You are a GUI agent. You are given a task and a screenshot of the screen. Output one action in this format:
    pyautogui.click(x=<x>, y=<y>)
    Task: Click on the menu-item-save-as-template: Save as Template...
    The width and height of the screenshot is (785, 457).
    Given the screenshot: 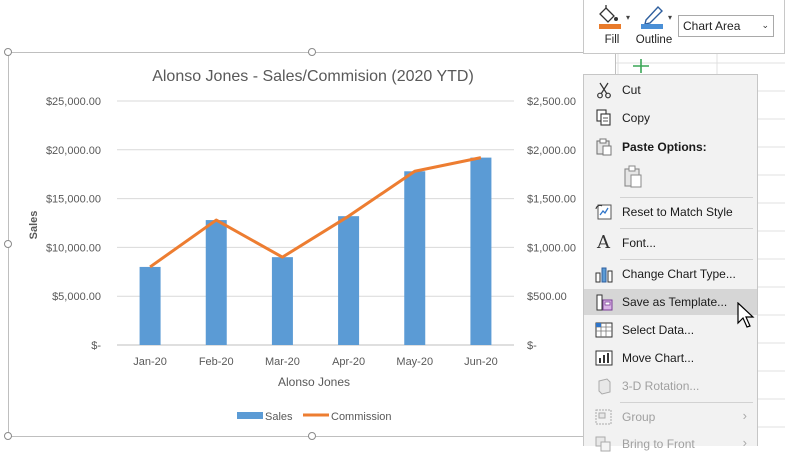 What is the action you would take?
    pyautogui.click(x=670, y=302)
    